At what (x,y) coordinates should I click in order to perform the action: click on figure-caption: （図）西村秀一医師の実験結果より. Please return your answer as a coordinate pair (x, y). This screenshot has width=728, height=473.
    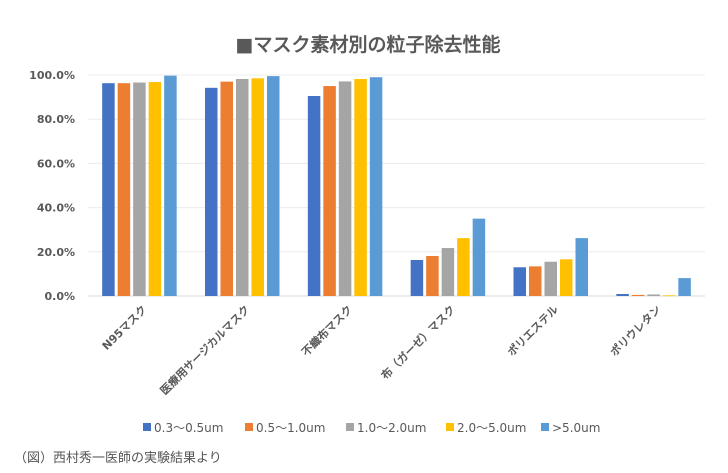
    Looking at the image, I should click on (118, 458).